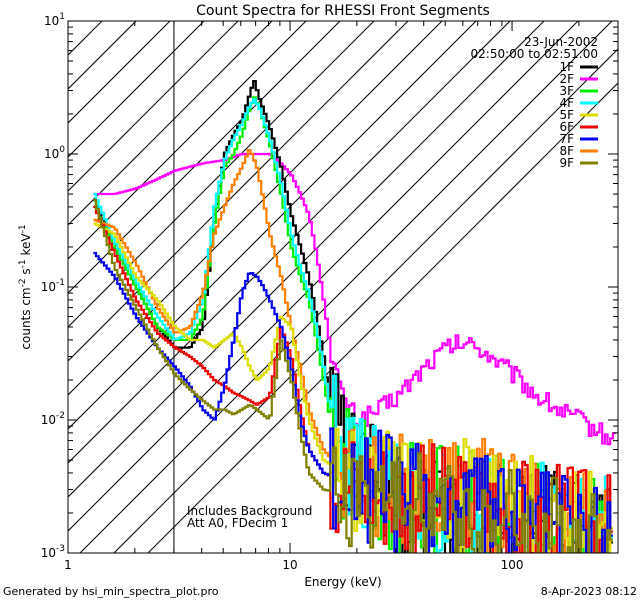 Image resolution: width=640 pixels, height=600 pixels. I want to click on annotation-time-range: 02:50:00 to 02:51:00, so click(534, 54).